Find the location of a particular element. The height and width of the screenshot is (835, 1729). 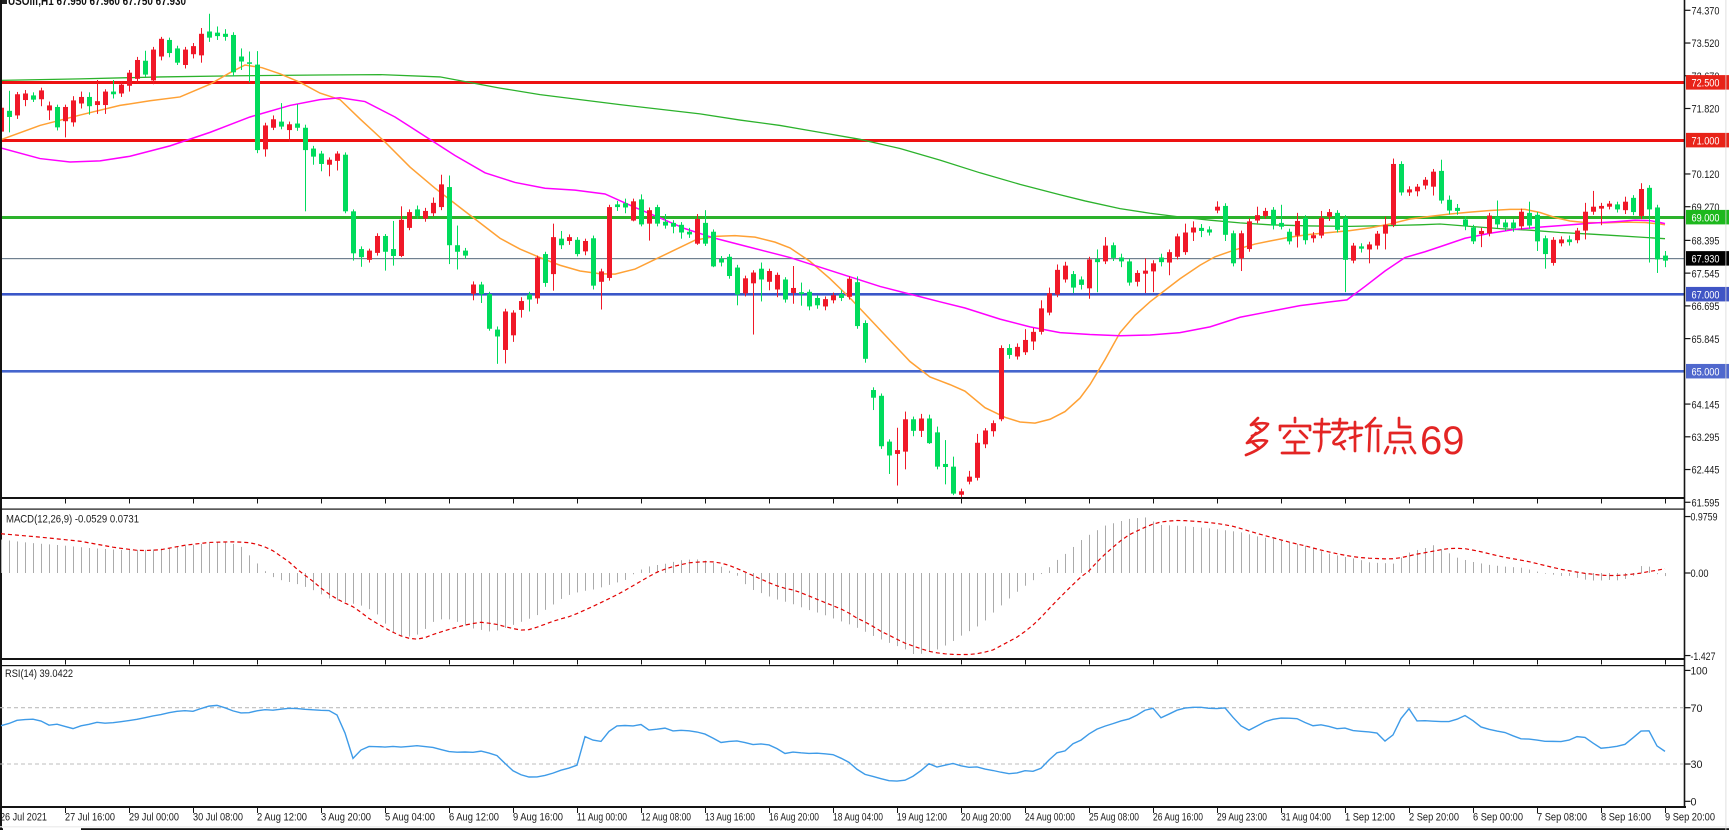

svg-text: 70 is located at coordinates (1697, 709).